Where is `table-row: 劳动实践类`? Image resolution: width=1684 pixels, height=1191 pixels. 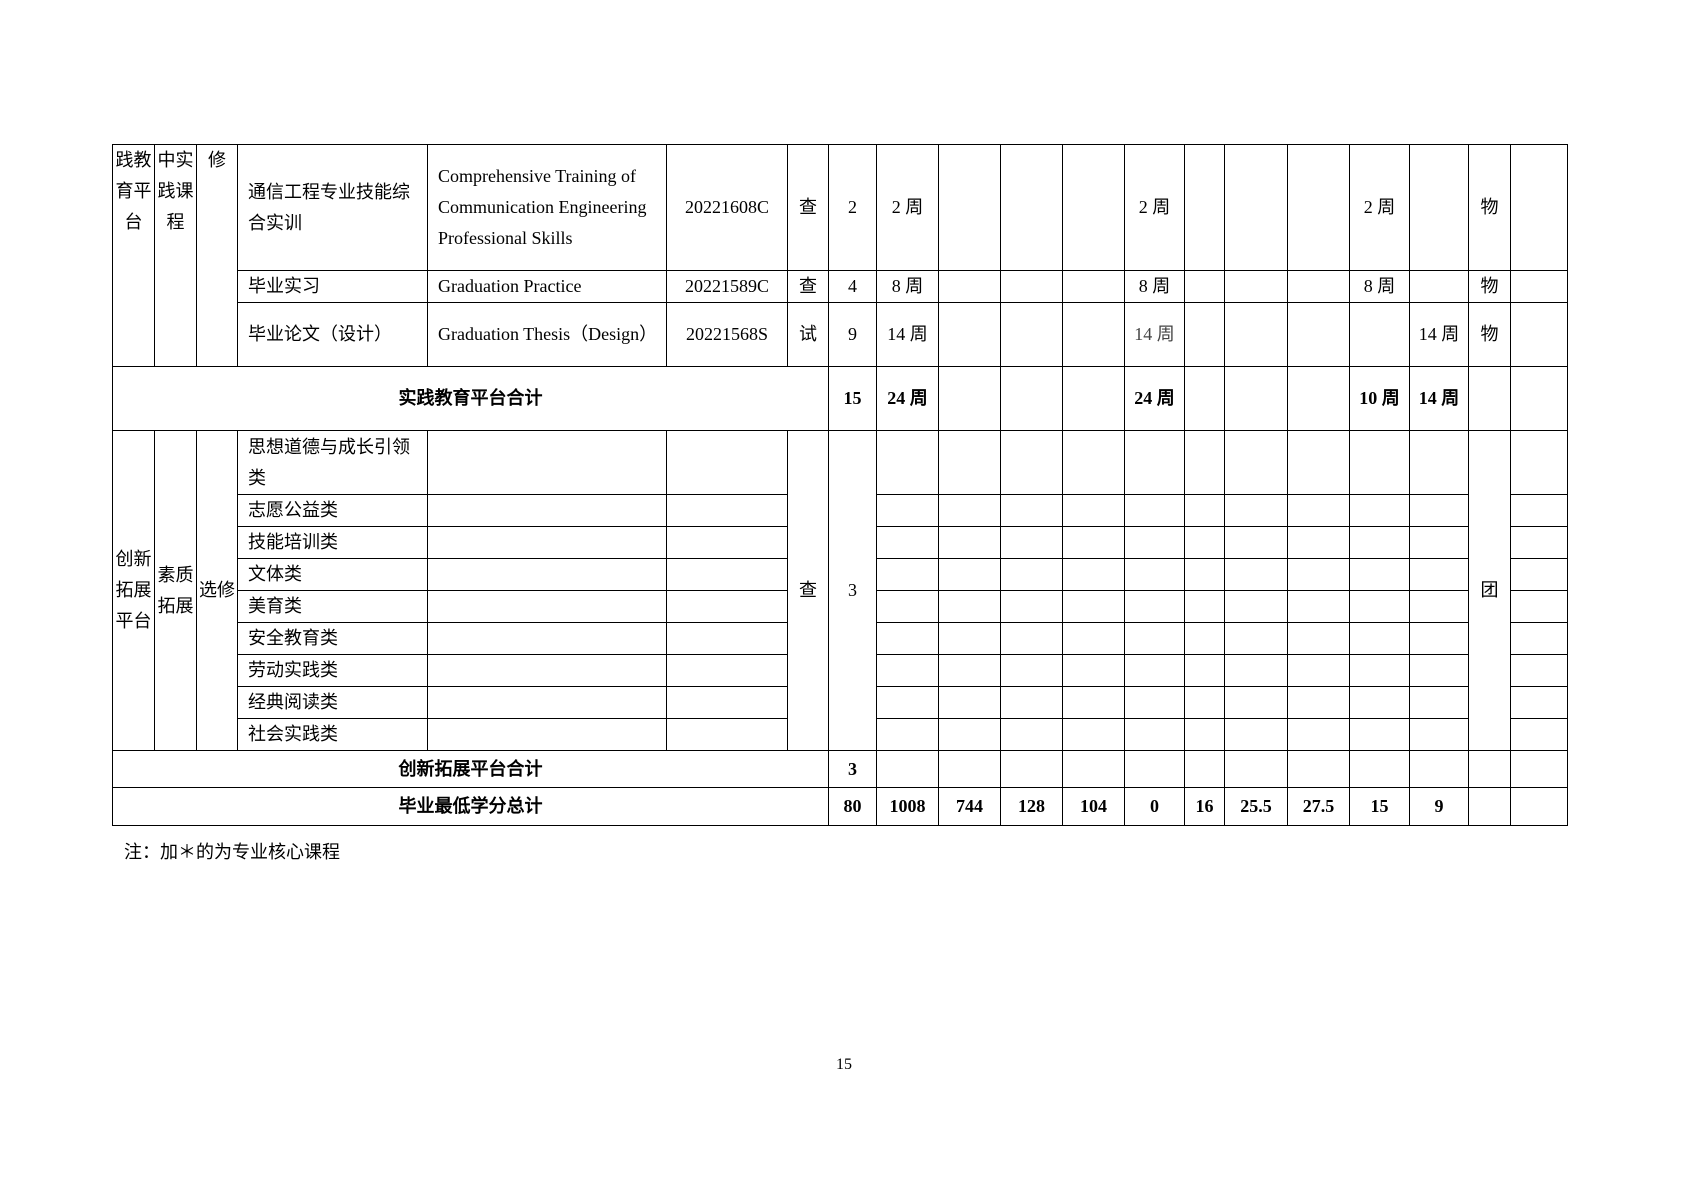 table-row: 劳动实践类 is located at coordinates (840, 670).